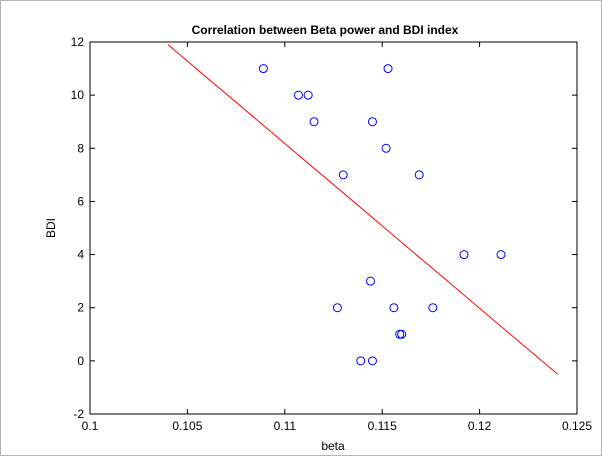  I want to click on y-tick-label: 4, so click(80, 255).